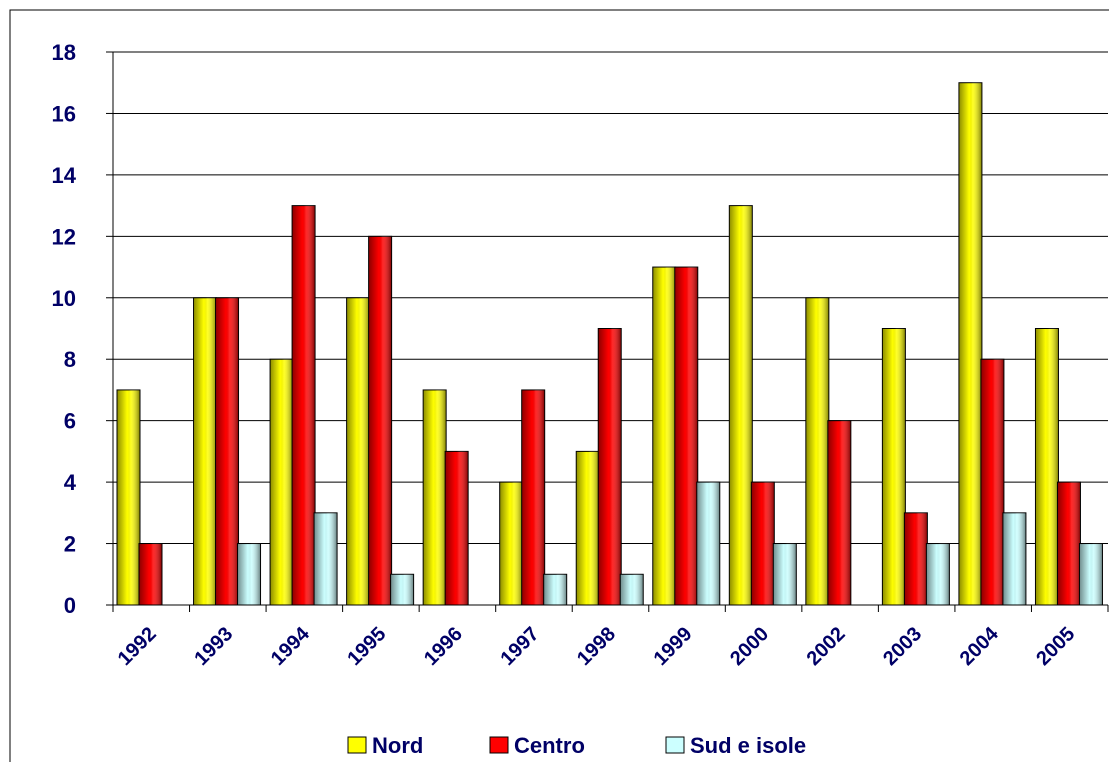 This screenshot has height=762, width=1109. Describe the element at coordinates (64, 298) in the screenshot. I see `y-tick-label: 10` at that location.